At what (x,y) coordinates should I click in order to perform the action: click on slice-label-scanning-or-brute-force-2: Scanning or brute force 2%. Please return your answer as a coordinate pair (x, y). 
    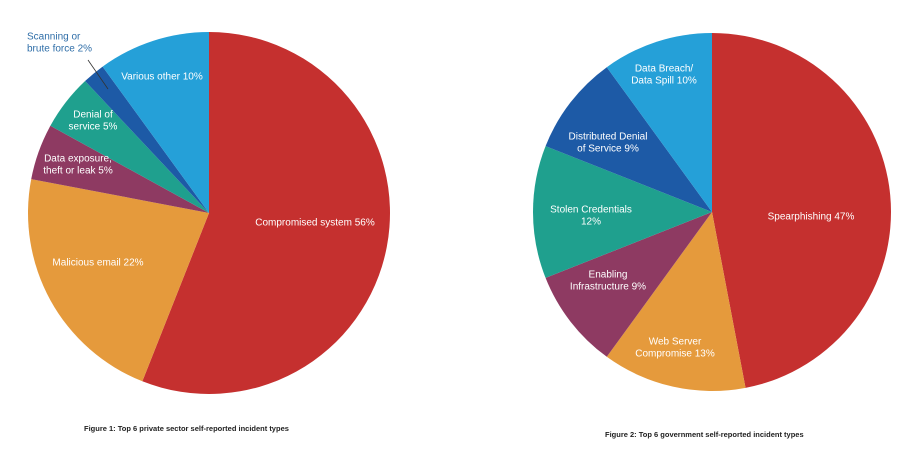
    Looking at the image, I should click on (59, 43).